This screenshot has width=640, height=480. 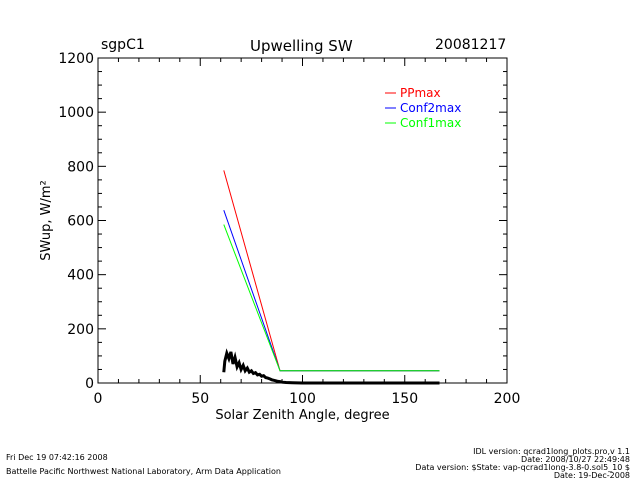 I want to click on y-tick-label: 400, so click(x=80, y=276).